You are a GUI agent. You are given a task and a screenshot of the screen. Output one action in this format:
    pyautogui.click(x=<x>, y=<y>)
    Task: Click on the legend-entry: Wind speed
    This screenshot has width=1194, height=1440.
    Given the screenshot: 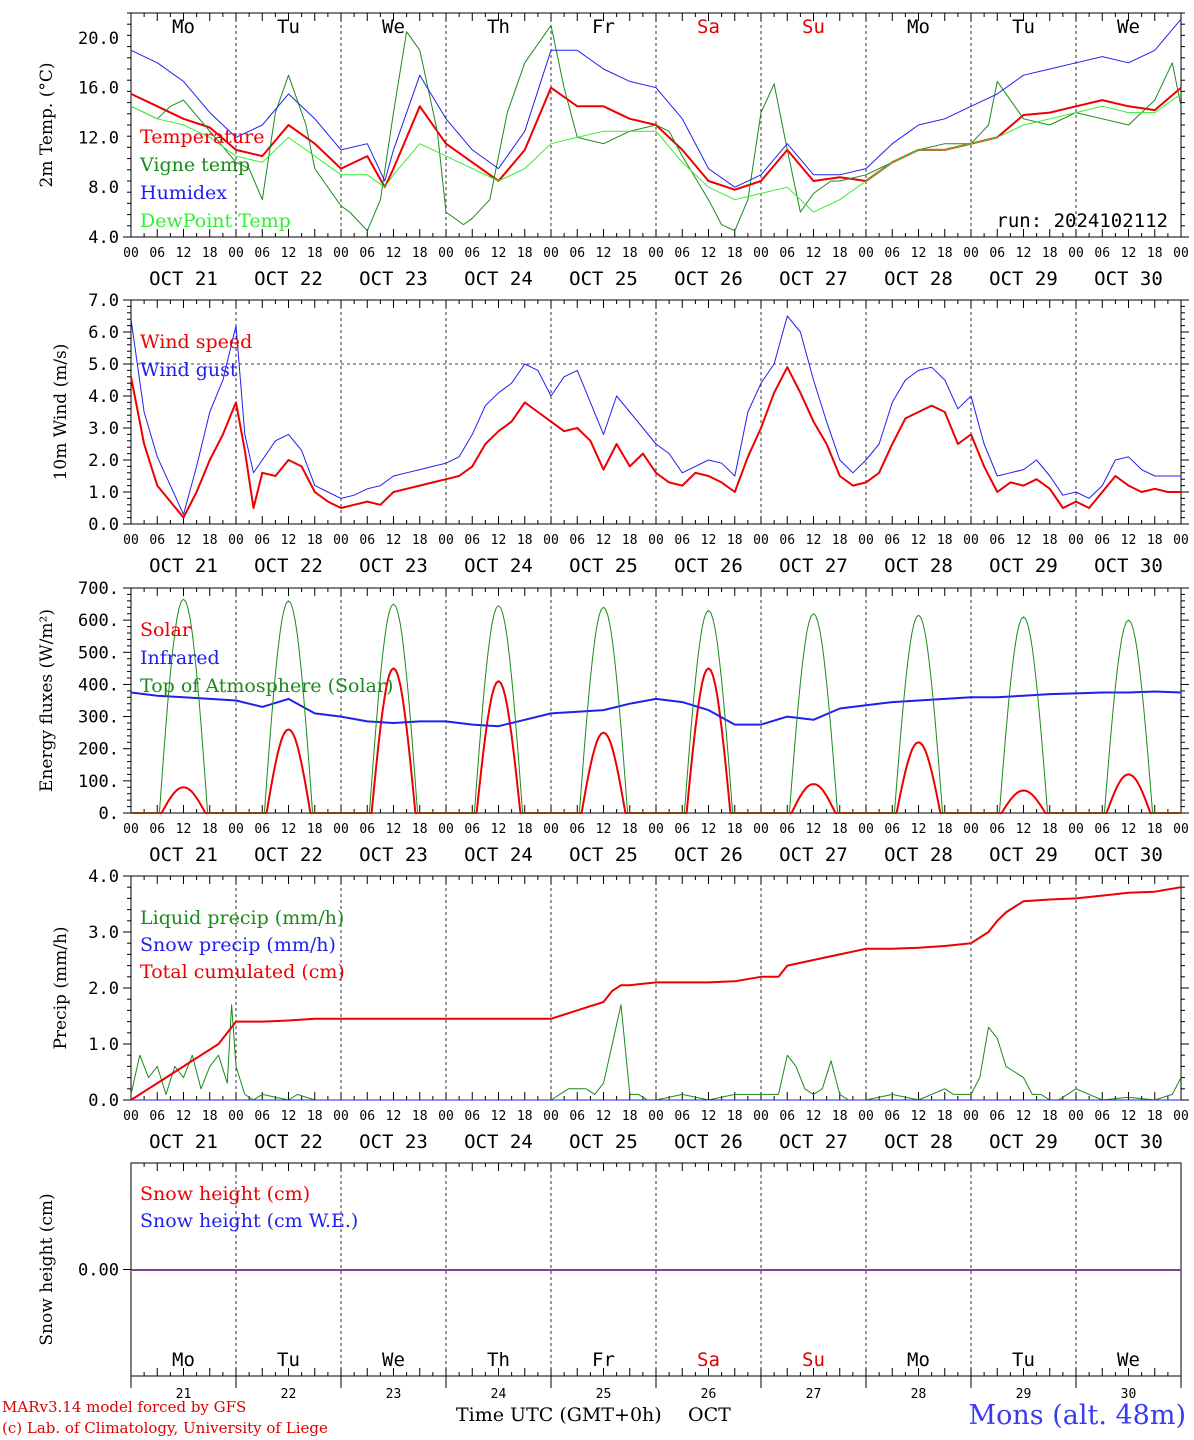 What is the action you would take?
    pyautogui.click(x=196, y=342)
    